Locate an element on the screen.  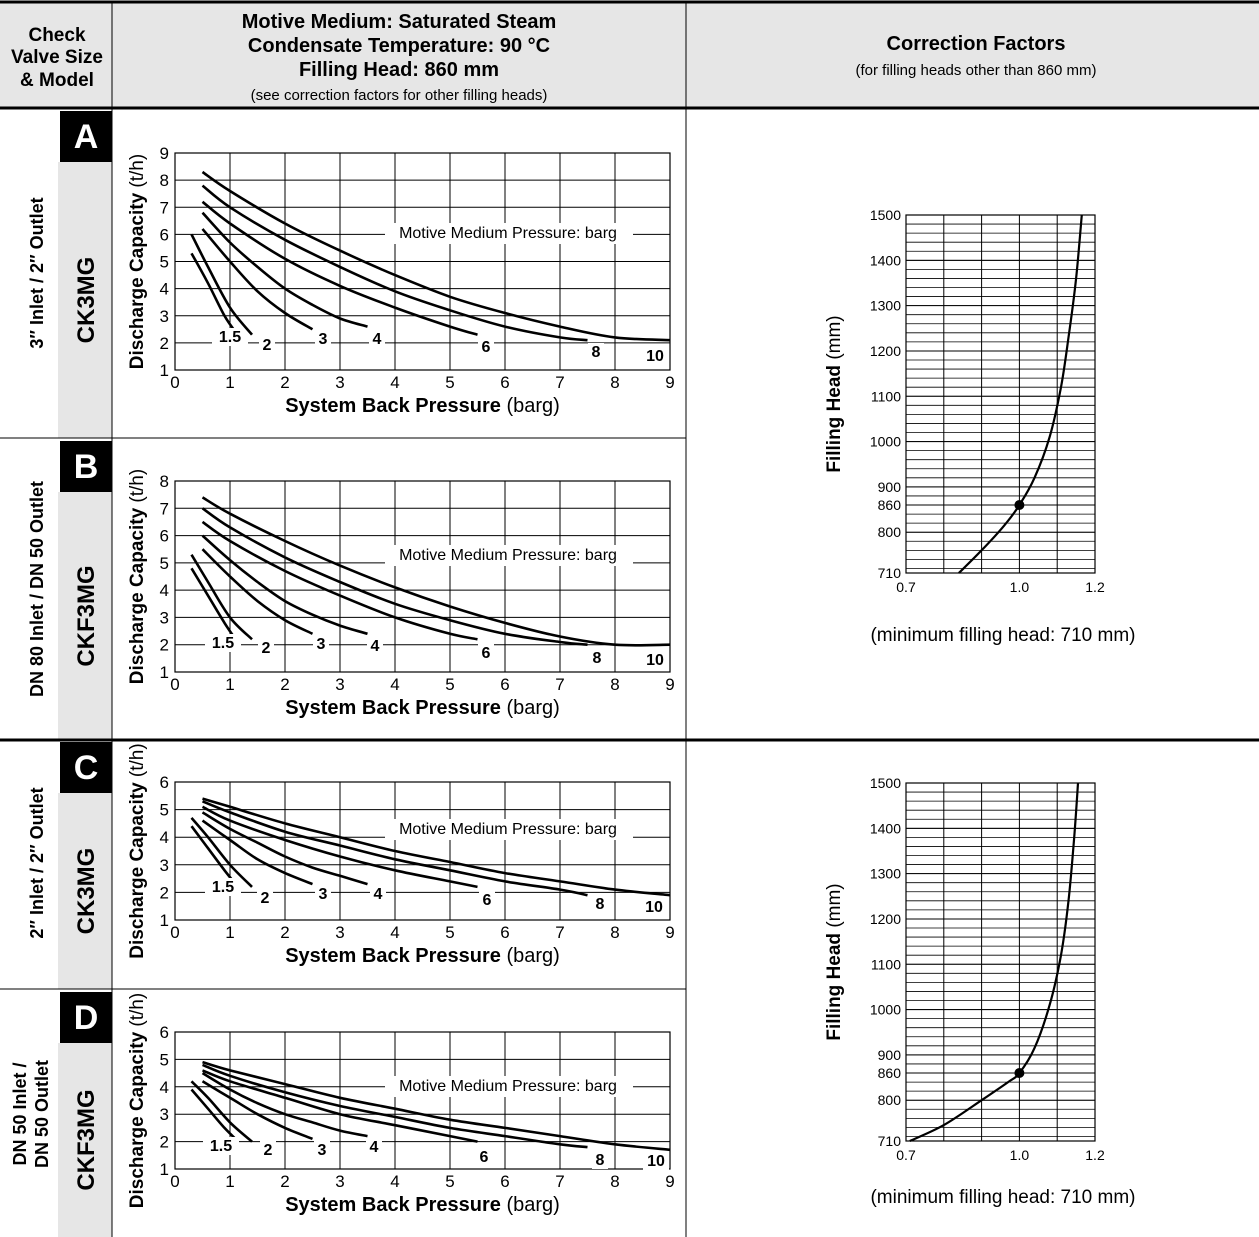
model-label-b: CKF3MG is located at coordinates (86, 615).